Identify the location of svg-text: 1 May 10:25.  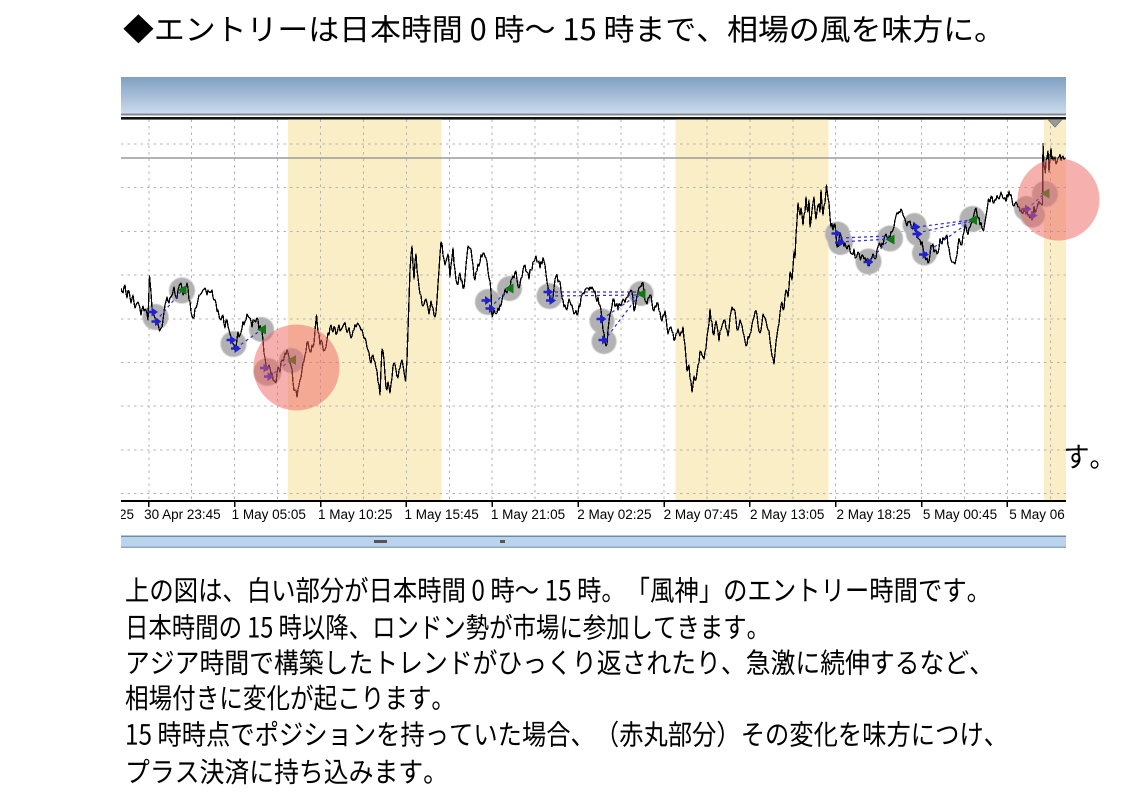
(355, 514).